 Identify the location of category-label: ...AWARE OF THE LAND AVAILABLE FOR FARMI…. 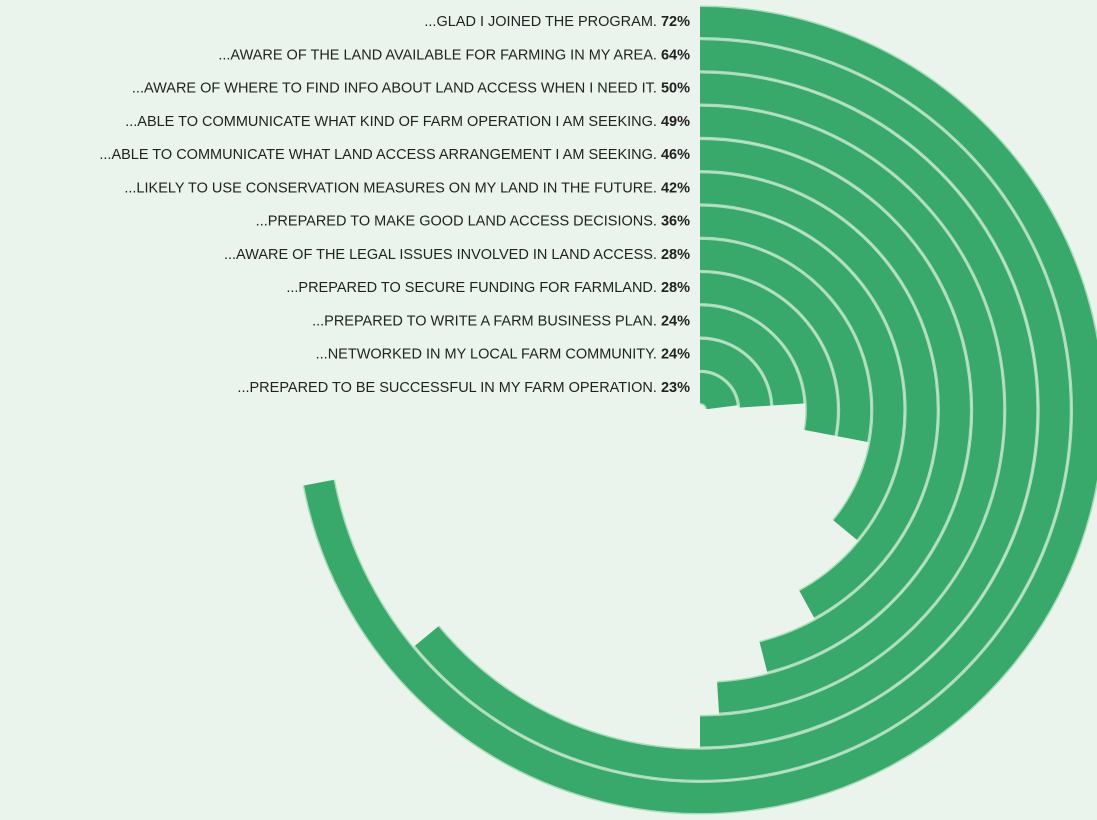
(437, 55).